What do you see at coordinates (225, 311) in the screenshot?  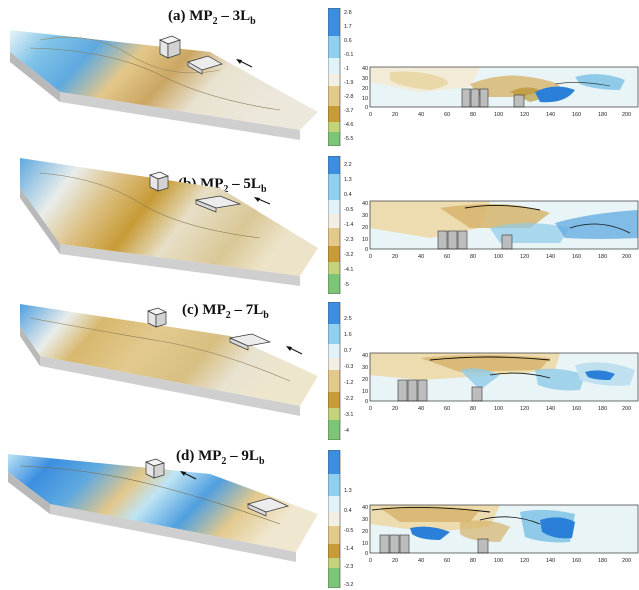 I see `panel-title: (c) MP2 – 7Lb` at bounding box center [225, 311].